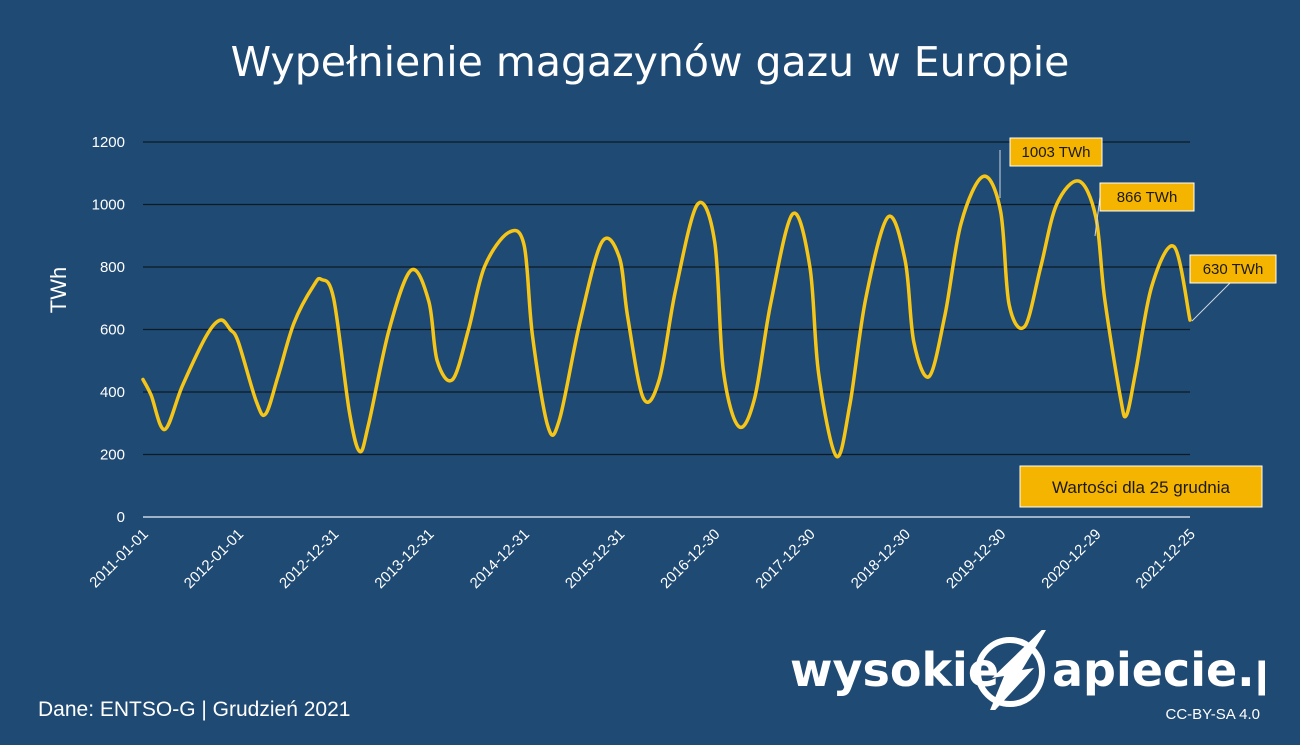 This screenshot has height=745, width=1300. Describe the element at coordinates (112, 455) in the screenshot. I see `y-tick-label: 200` at that location.